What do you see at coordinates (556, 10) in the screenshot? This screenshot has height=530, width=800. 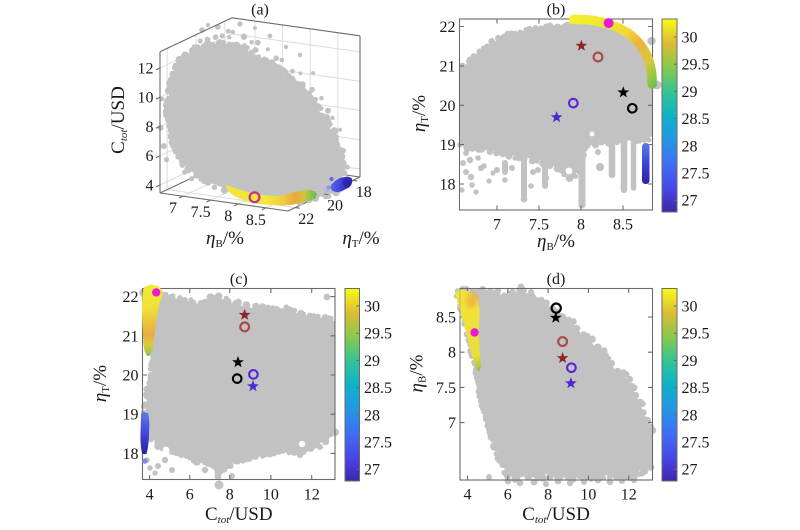 I see `svg-text: (b)` at bounding box center [556, 10].